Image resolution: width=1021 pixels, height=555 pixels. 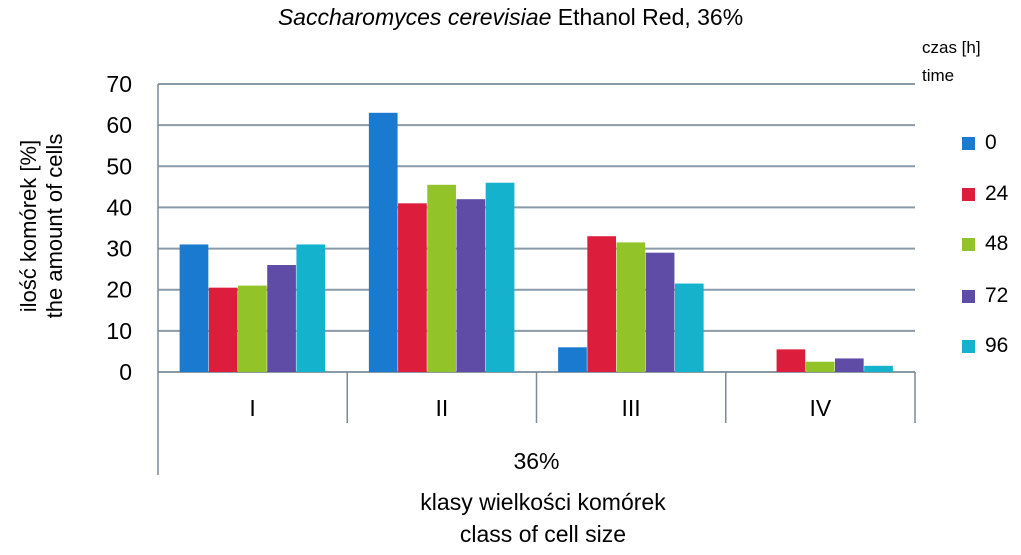 What do you see at coordinates (631, 408) in the screenshot?
I see `x-tick-label: III` at bounding box center [631, 408].